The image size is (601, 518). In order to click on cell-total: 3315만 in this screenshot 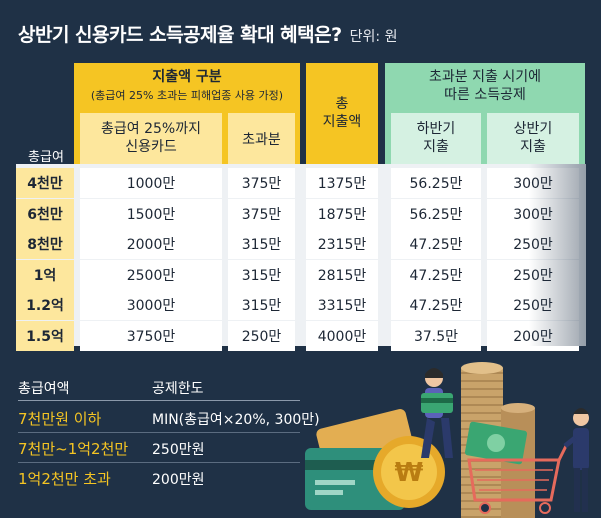, I will do `click(342, 305)`.